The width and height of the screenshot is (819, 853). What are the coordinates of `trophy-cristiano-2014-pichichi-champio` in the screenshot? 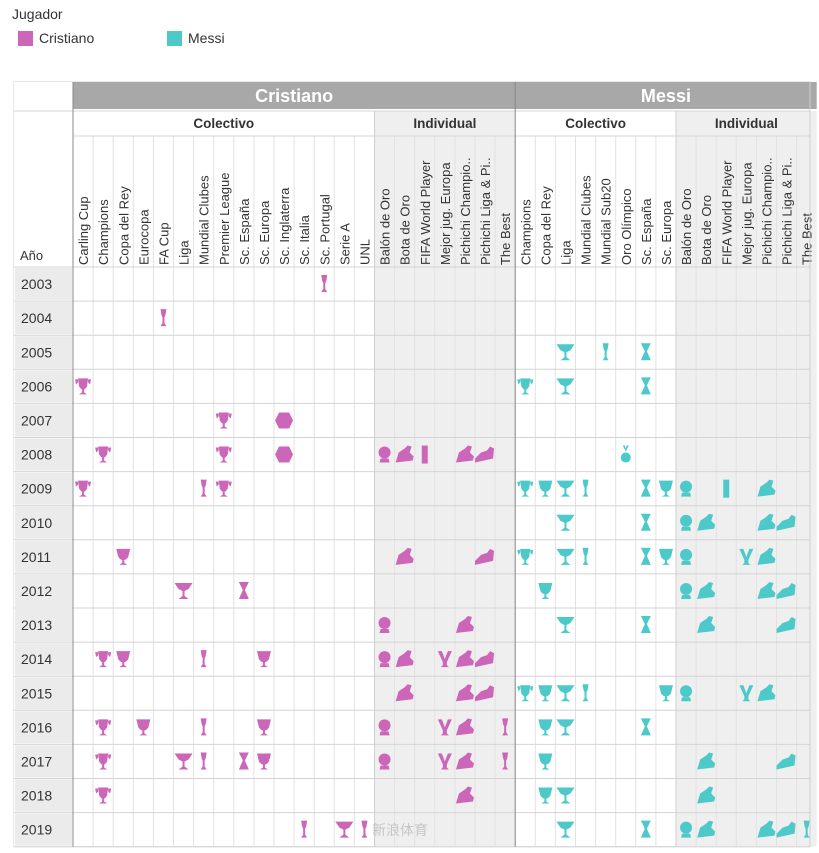 It's located at (464, 659).